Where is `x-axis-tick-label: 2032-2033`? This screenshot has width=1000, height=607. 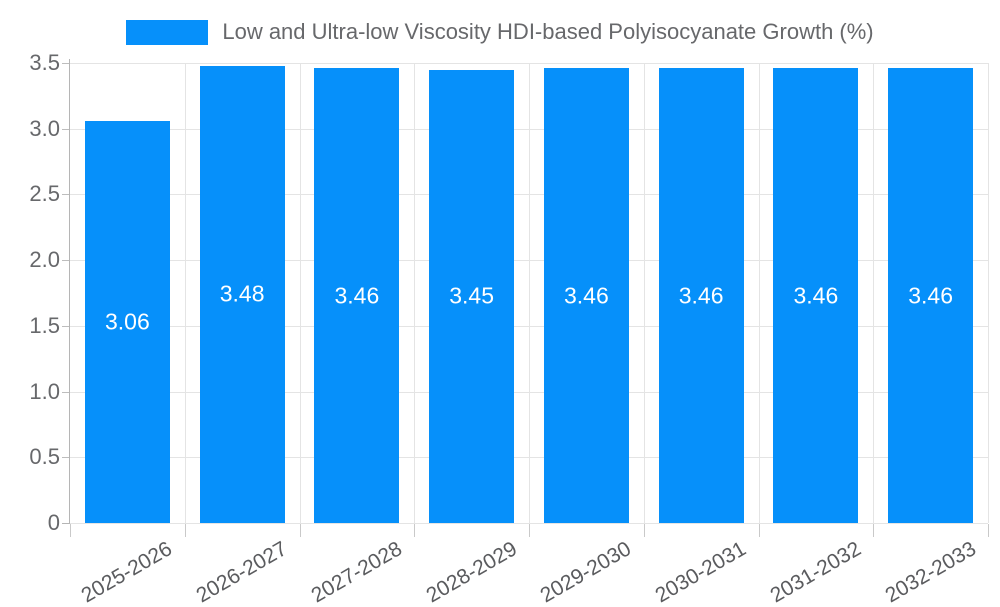 x-axis-tick-label: 2032-2033 is located at coordinates (930, 572).